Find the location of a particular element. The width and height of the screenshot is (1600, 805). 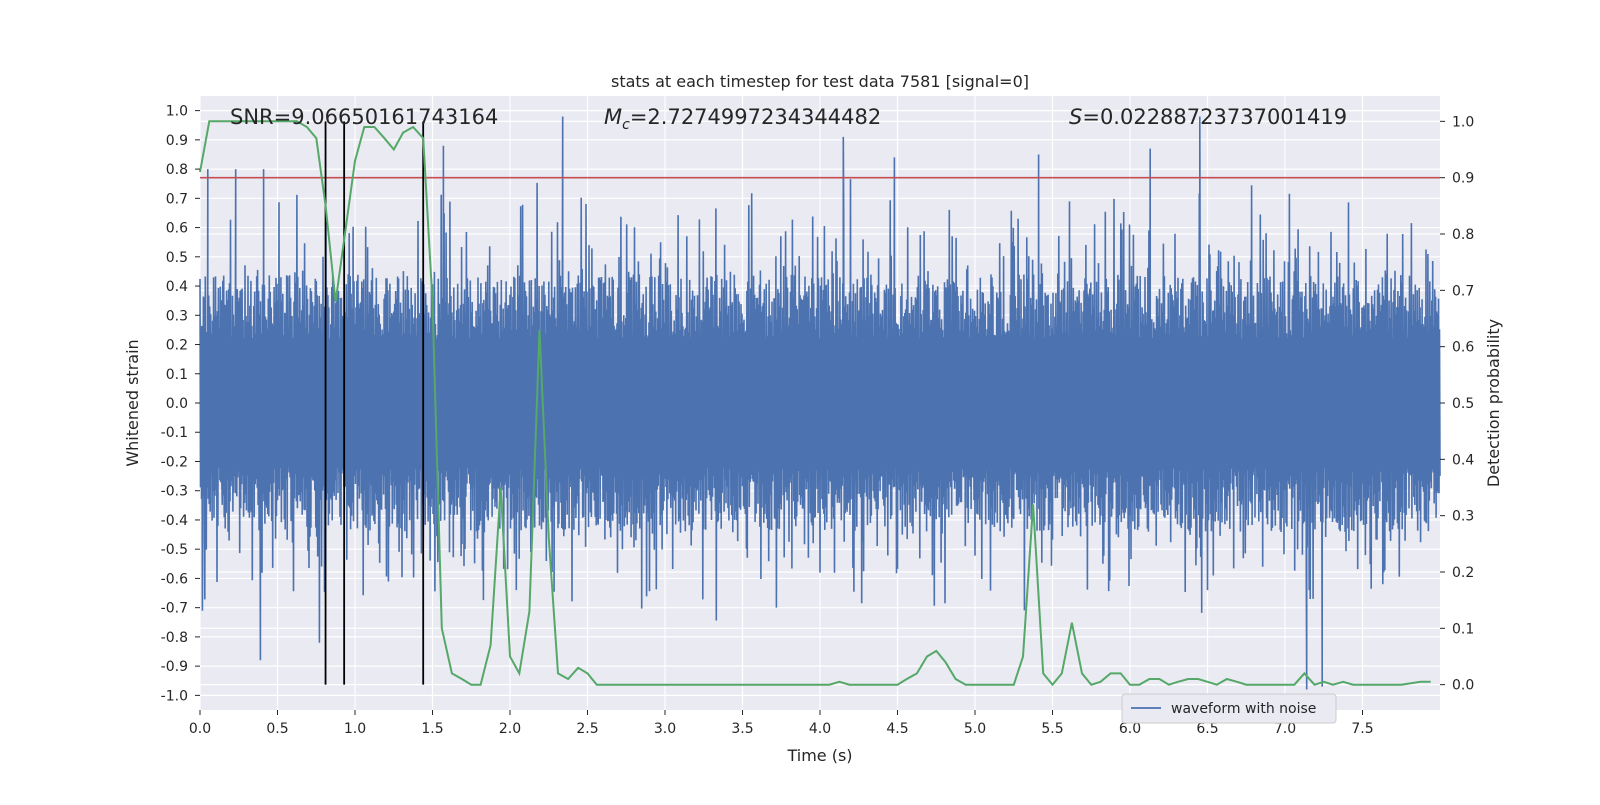

y-left-tick-label: -1.0 is located at coordinates (174, 696).